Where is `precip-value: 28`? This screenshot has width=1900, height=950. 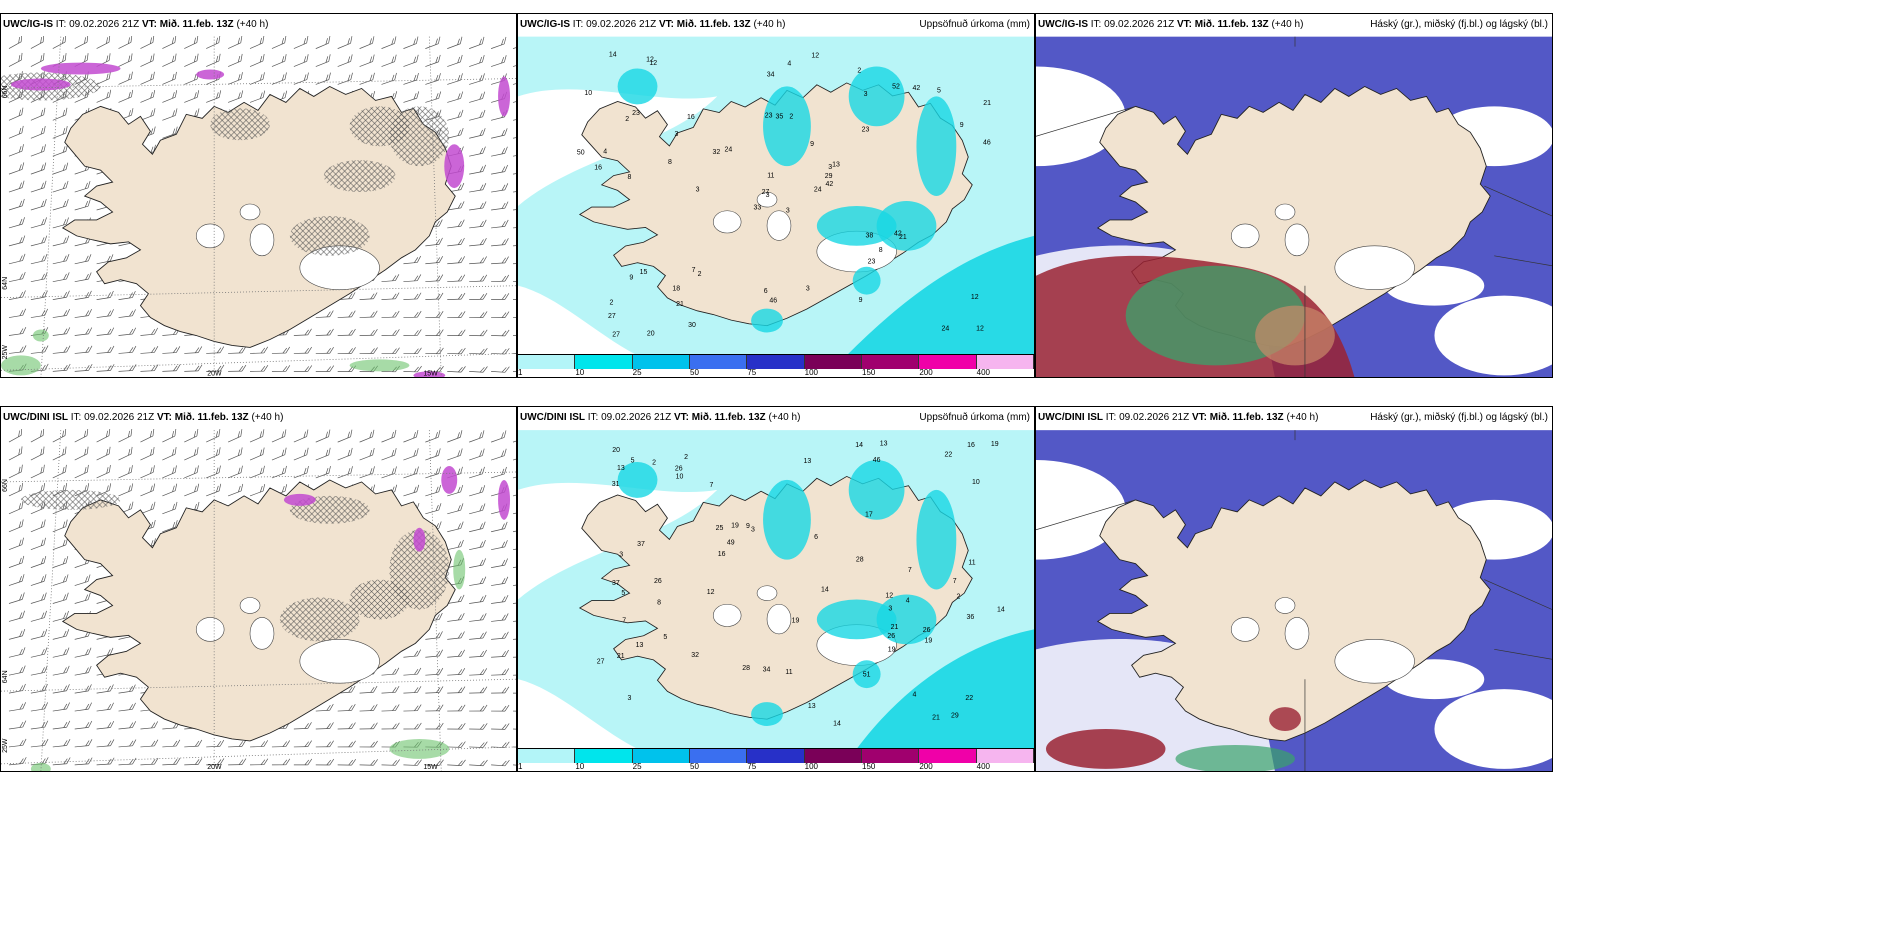
precip-value: 28 is located at coordinates (860, 559).